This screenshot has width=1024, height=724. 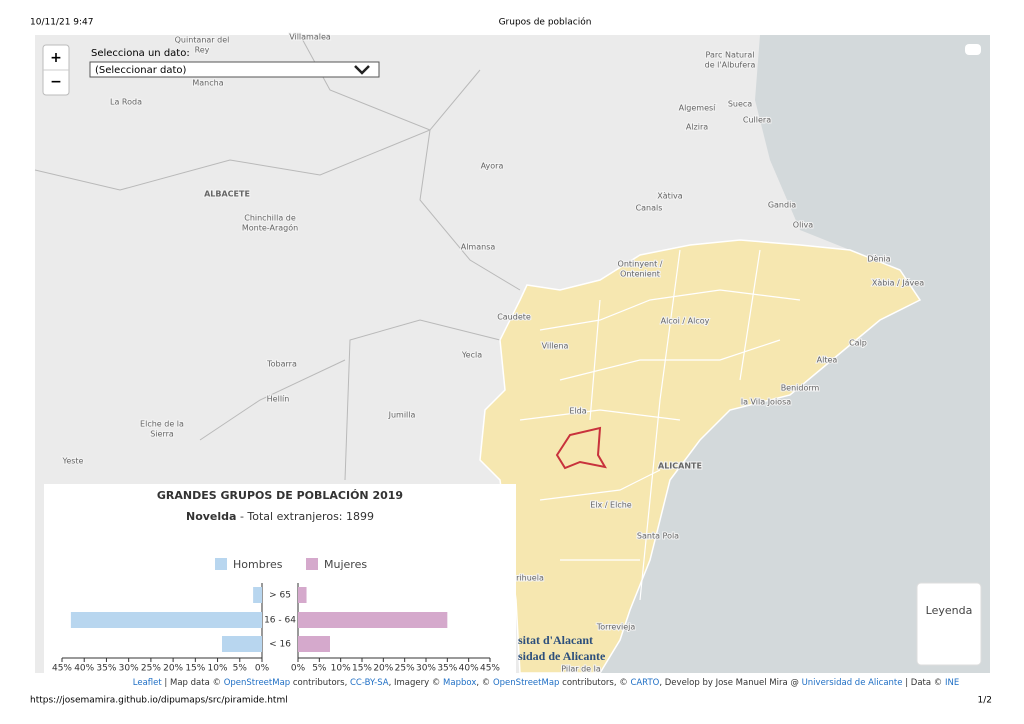 I want to click on logo-line: sitat d'Alacant, so click(x=555, y=640).